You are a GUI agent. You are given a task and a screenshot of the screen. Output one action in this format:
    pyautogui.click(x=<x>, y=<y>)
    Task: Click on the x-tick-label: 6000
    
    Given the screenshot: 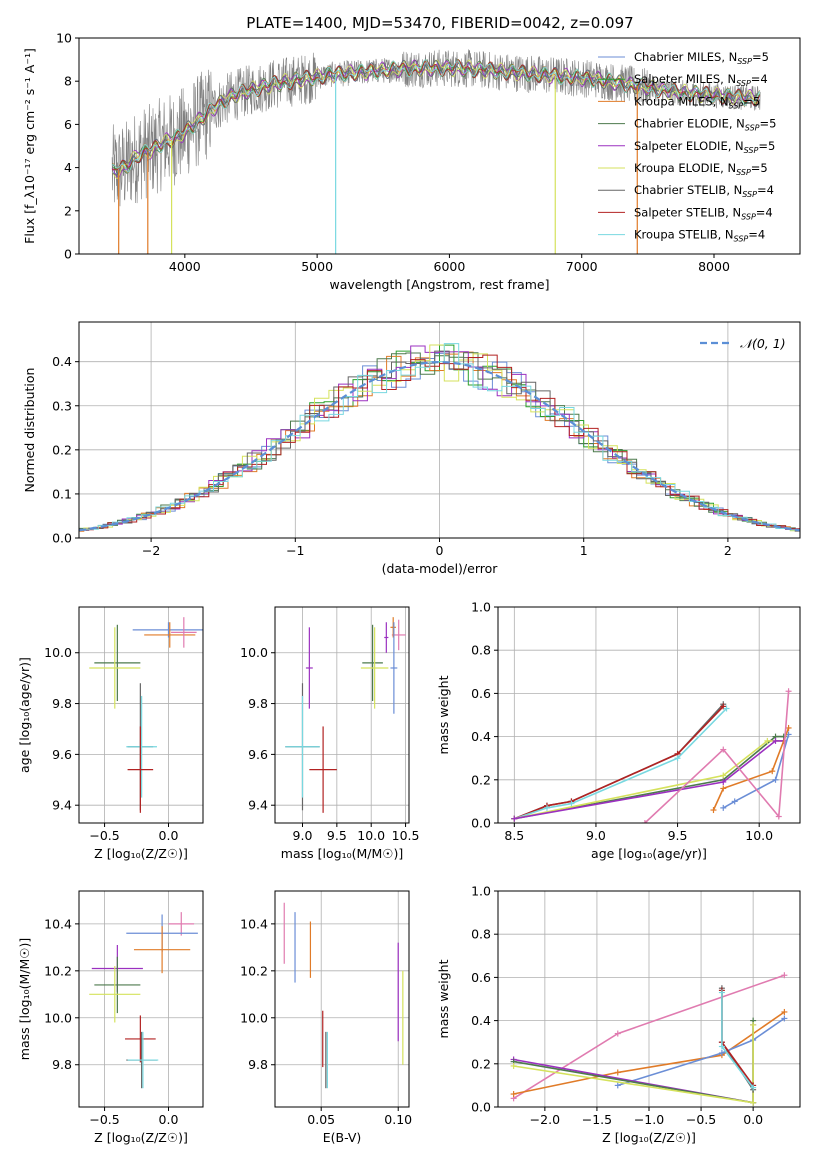 What is the action you would take?
    pyautogui.click(x=450, y=266)
    